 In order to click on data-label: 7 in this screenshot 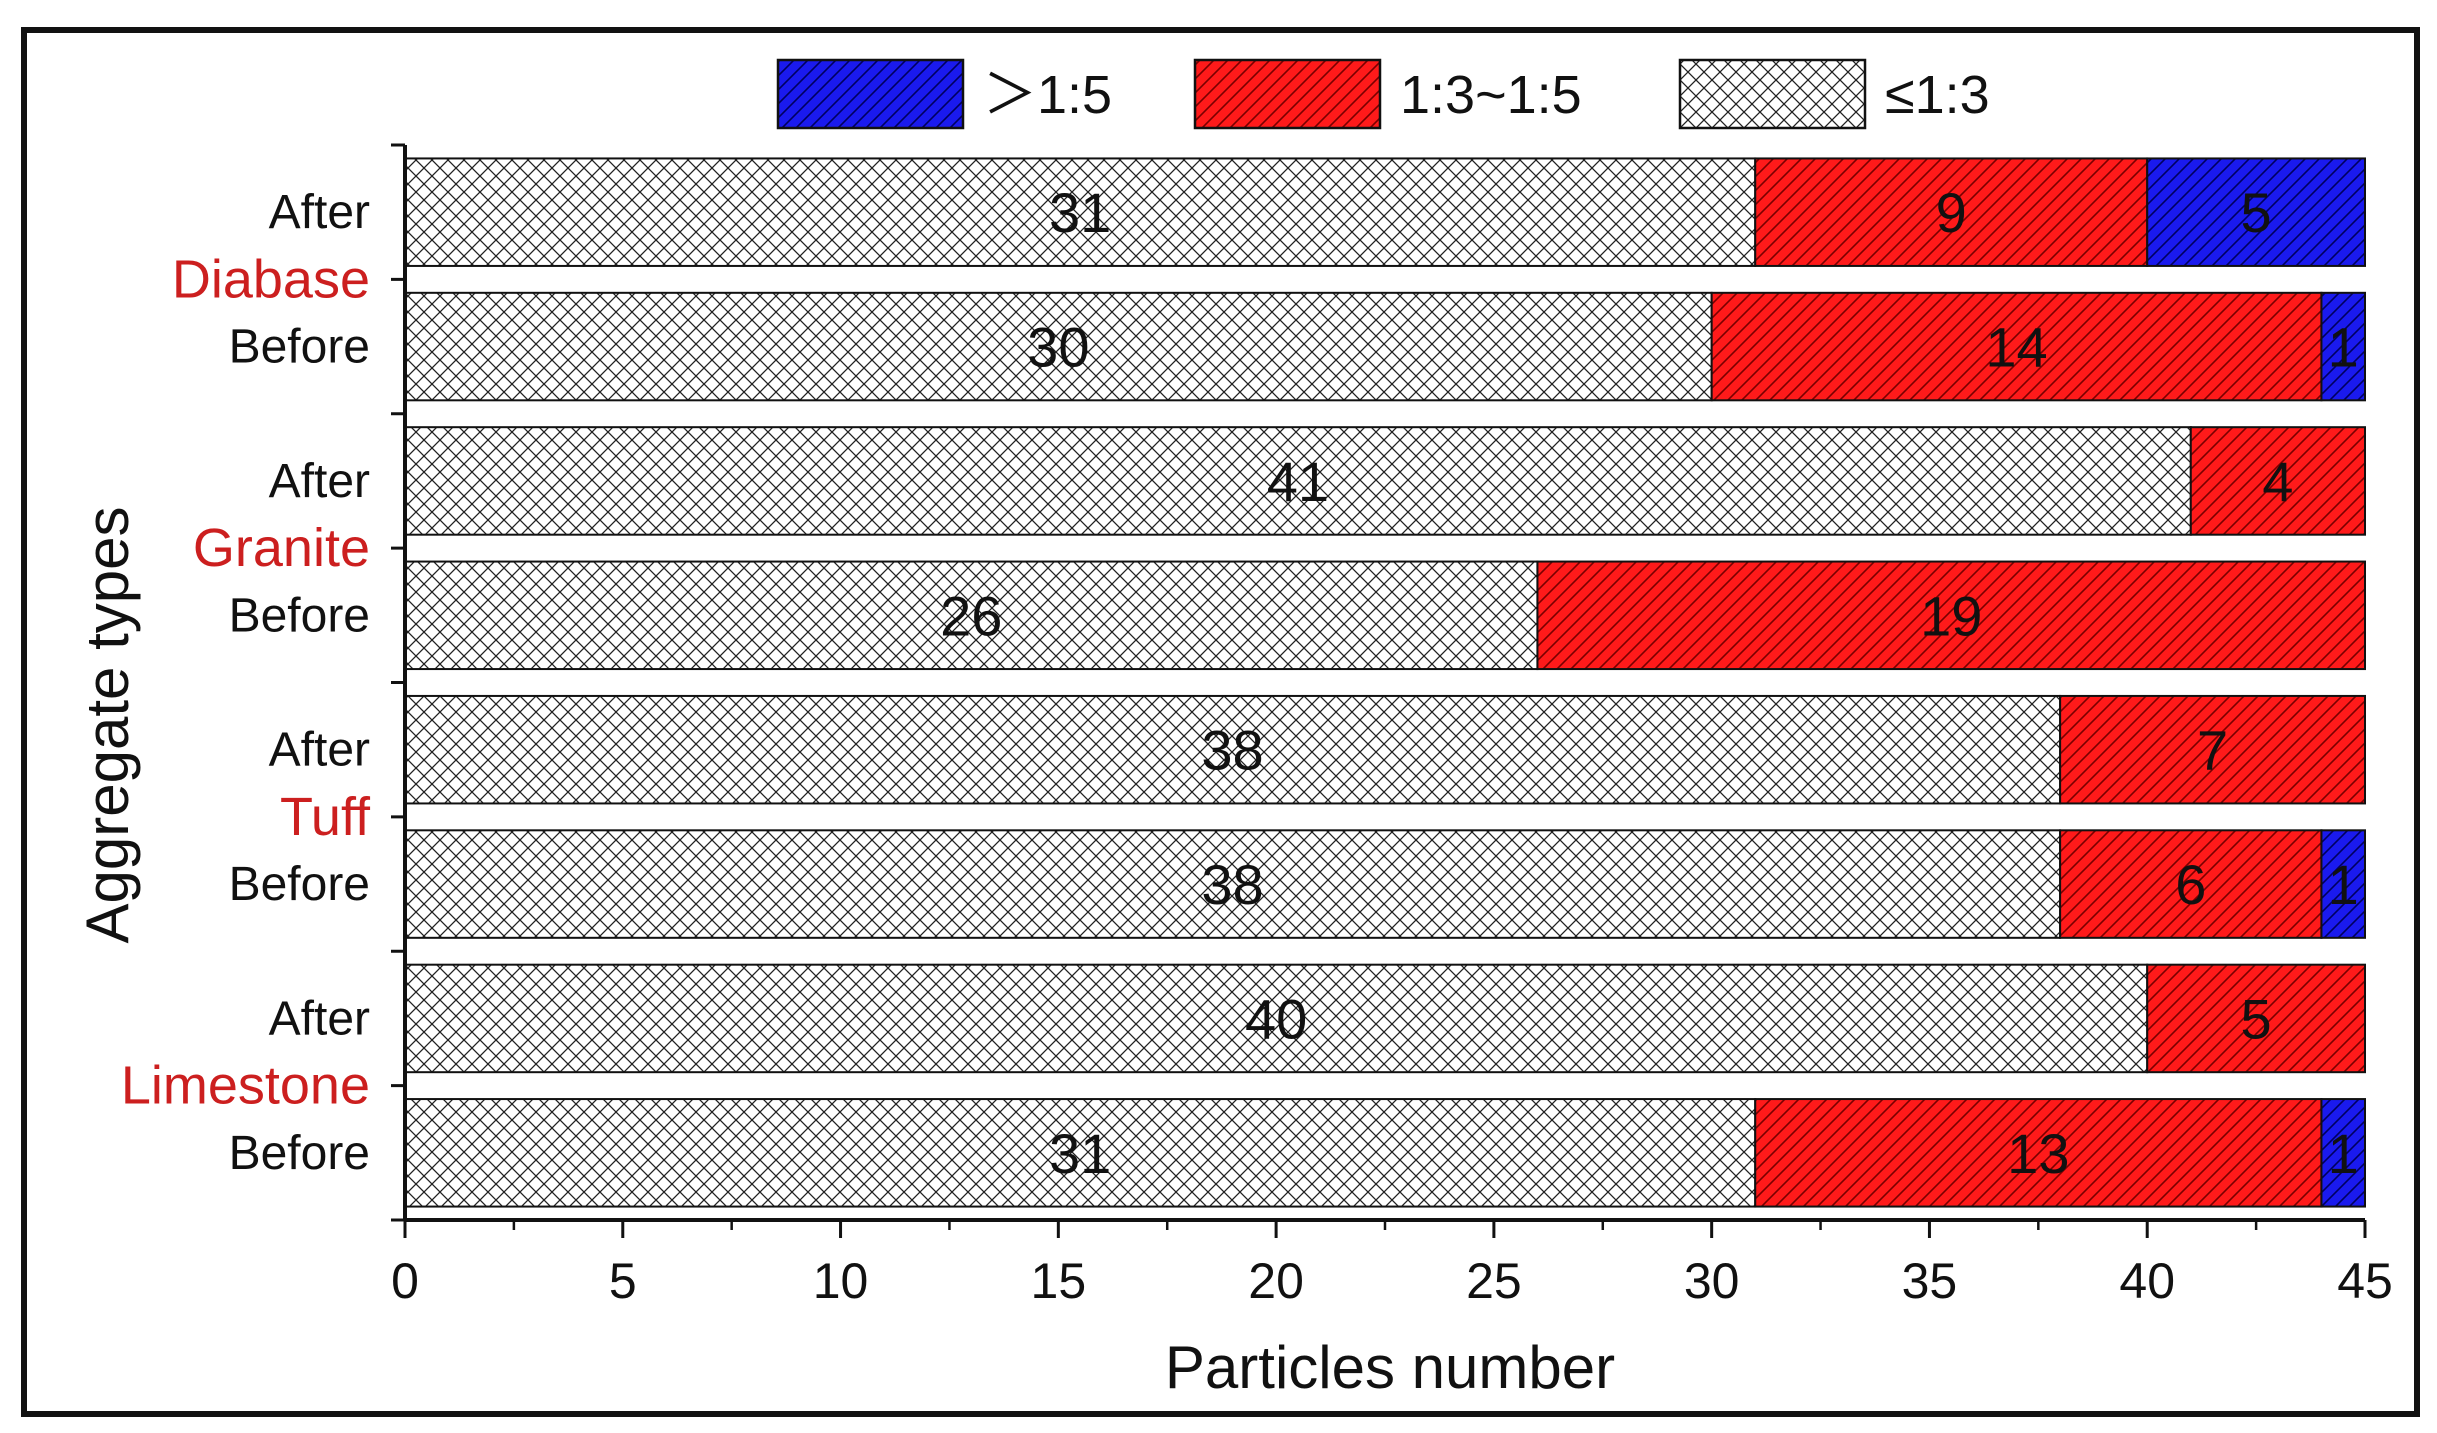, I will do `click(2212, 750)`.